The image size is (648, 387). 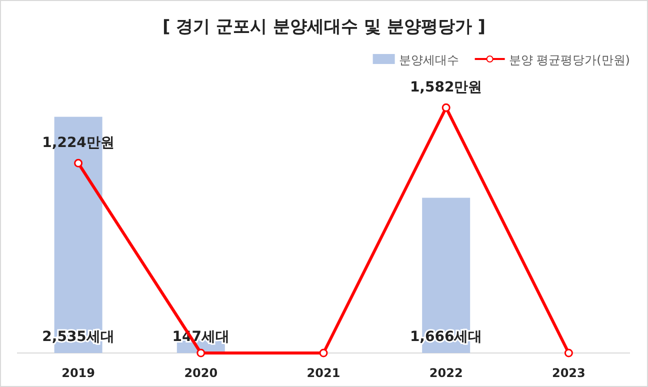 What do you see at coordinates (446, 373) in the screenshot?
I see `x-tick-label: 2022` at bounding box center [446, 373].